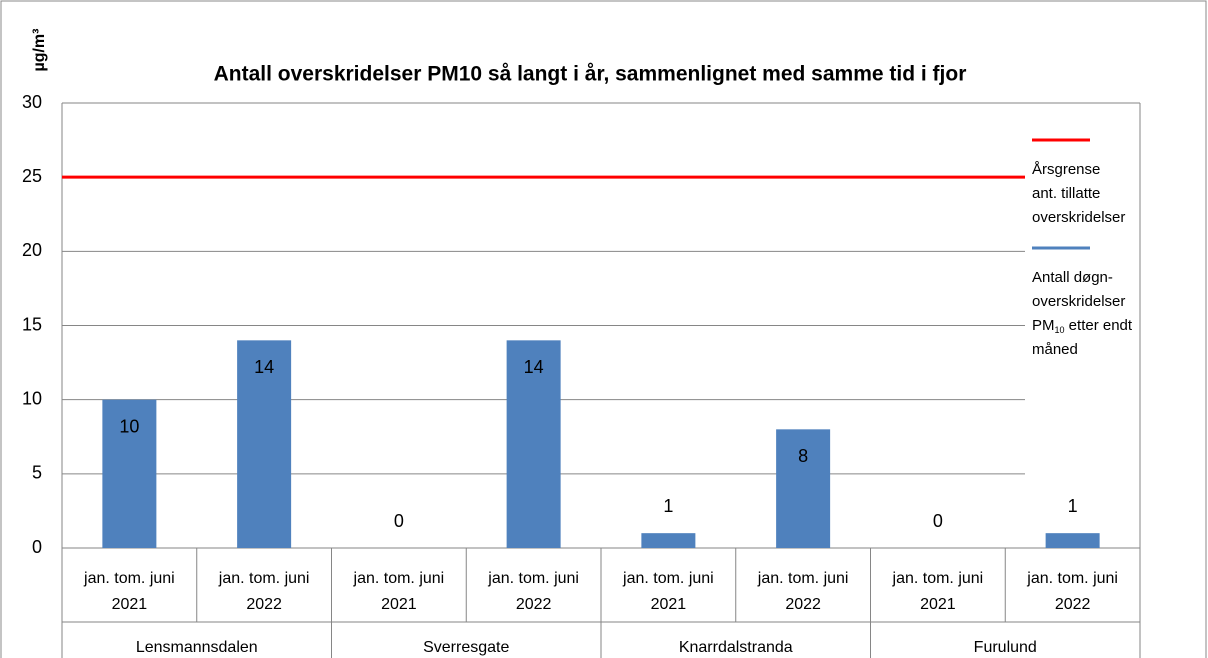  Describe the element at coordinates (1066, 169) in the screenshot. I see `legend-label: Årsgrense` at that location.